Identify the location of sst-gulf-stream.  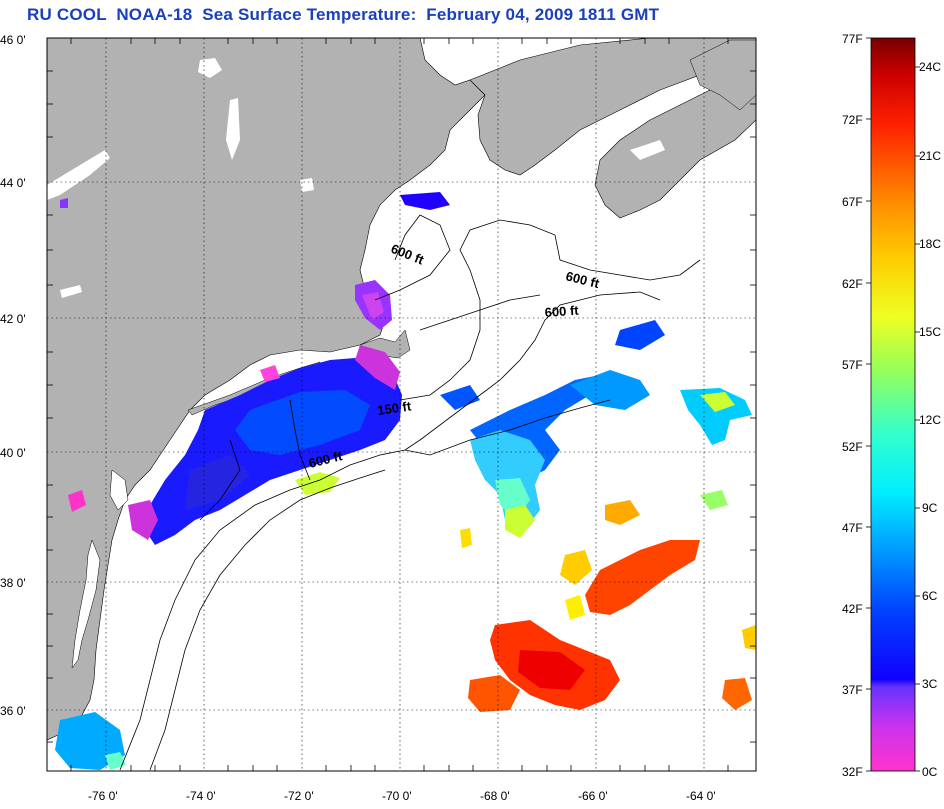
(642, 577).